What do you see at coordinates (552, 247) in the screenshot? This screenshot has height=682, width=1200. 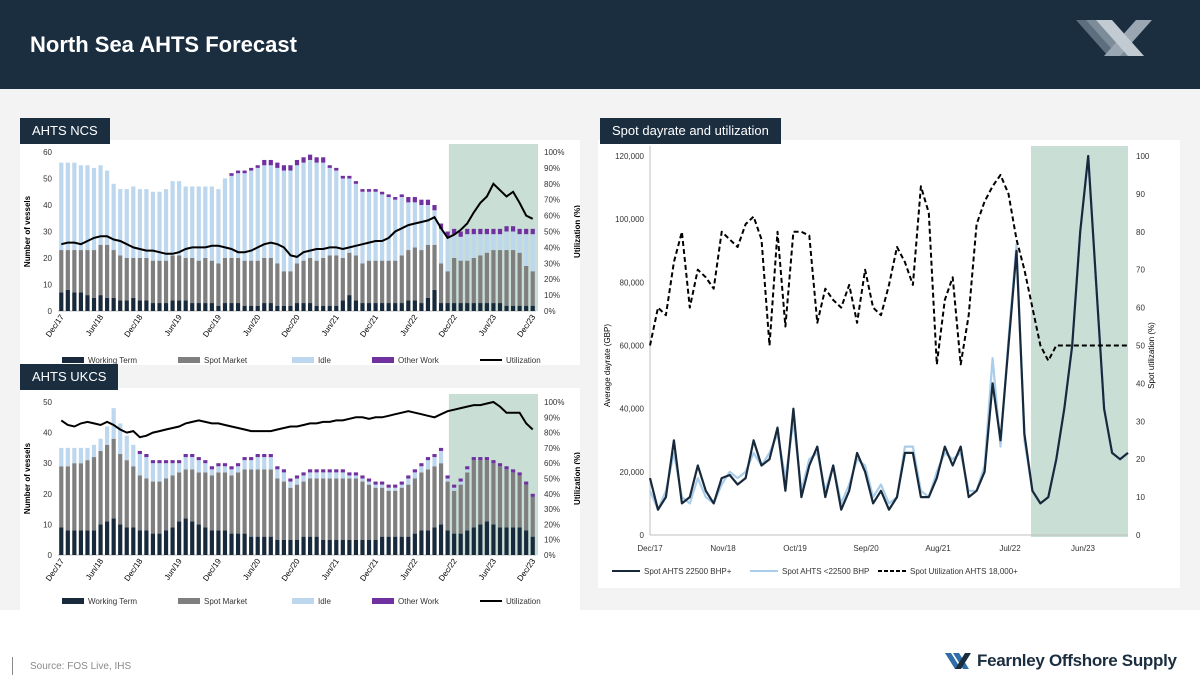 I see `y2-tick-label: 40%` at bounding box center [552, 247].